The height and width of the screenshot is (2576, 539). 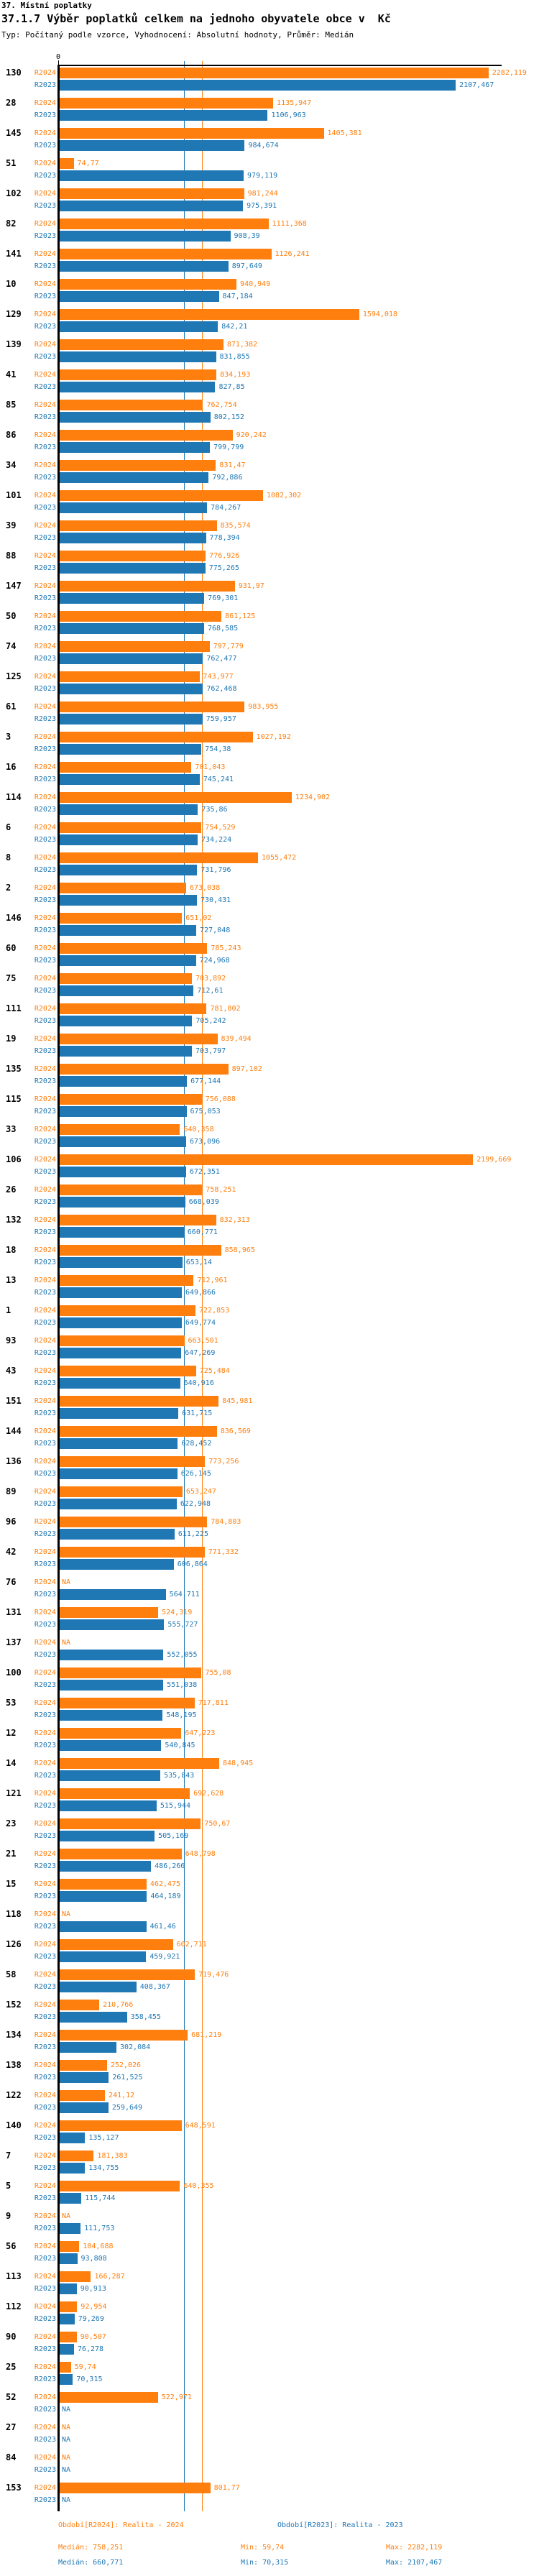 What do you see at coordinates (14, 193) in the screenshot?
I see `row-id-label: 102` at bounding box center [14, 193].